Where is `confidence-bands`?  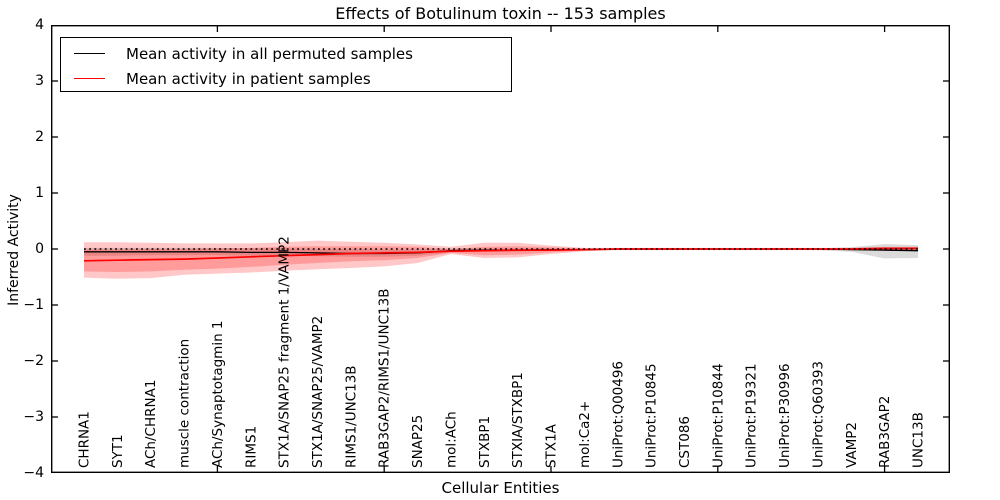
confidence-bands is located at coordinates (501, 259).